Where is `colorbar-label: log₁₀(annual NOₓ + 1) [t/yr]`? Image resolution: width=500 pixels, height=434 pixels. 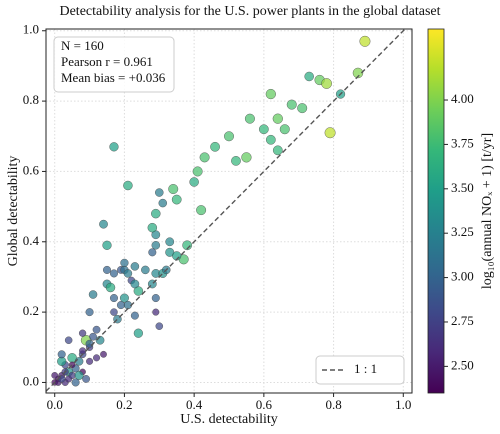 colorbar-label: log₁₀(annual NOₓ + 1) [t/yr] is located at coordinates (487, 211).